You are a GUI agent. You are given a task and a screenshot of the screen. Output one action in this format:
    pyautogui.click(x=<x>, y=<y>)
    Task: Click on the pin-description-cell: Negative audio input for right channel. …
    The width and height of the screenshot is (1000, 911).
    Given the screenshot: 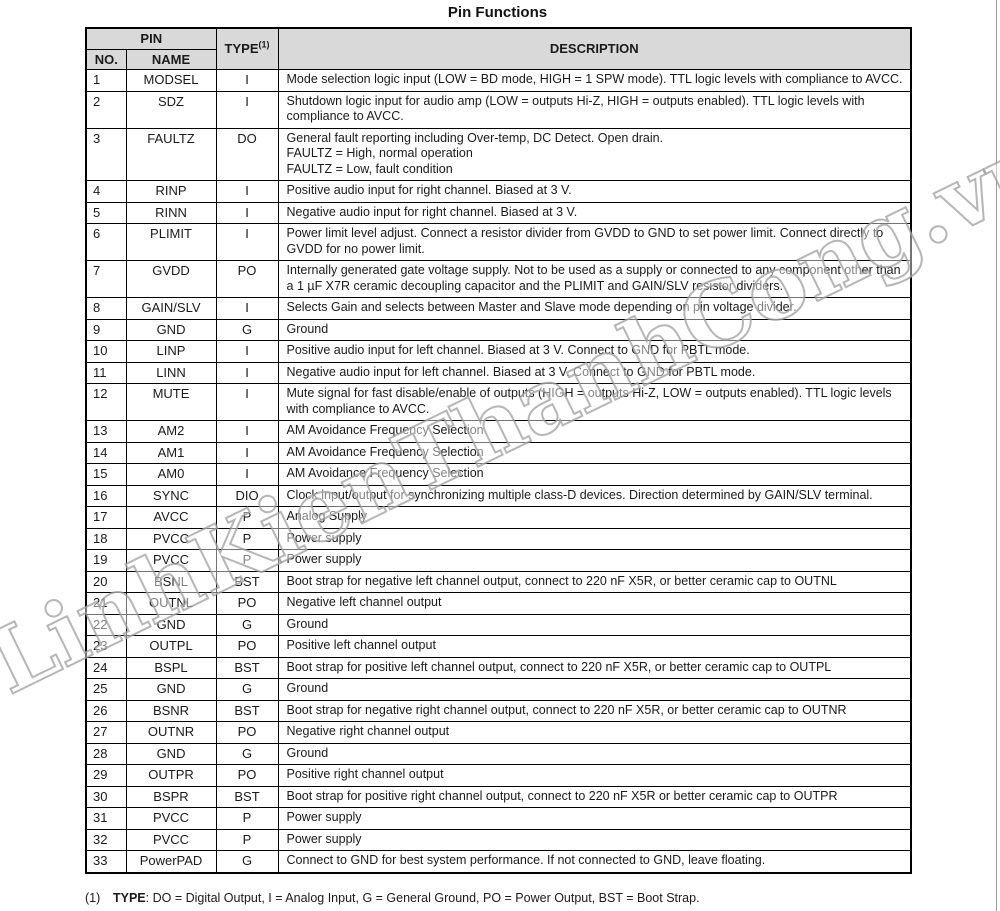 What is the action you would take?
    pyautogui.click(x=594, y=212)
    